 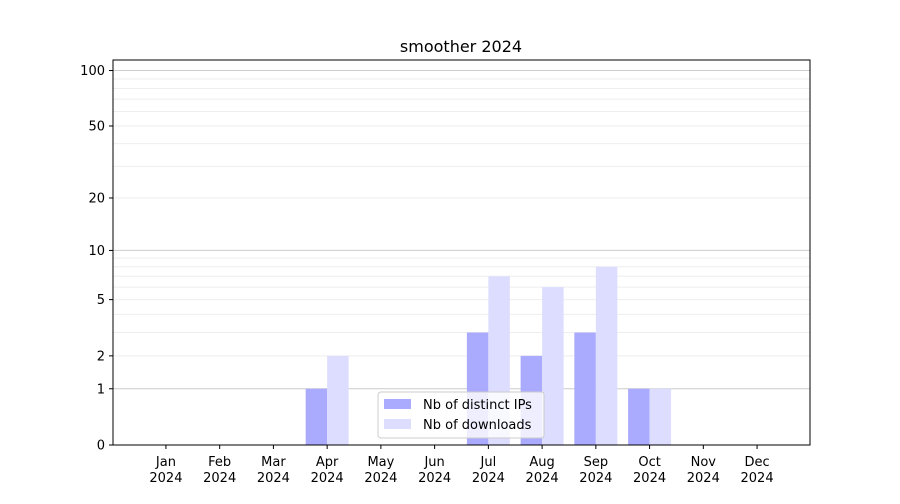 I want to click on legend-label: Nb of downloads, so click(x=477, y=425).